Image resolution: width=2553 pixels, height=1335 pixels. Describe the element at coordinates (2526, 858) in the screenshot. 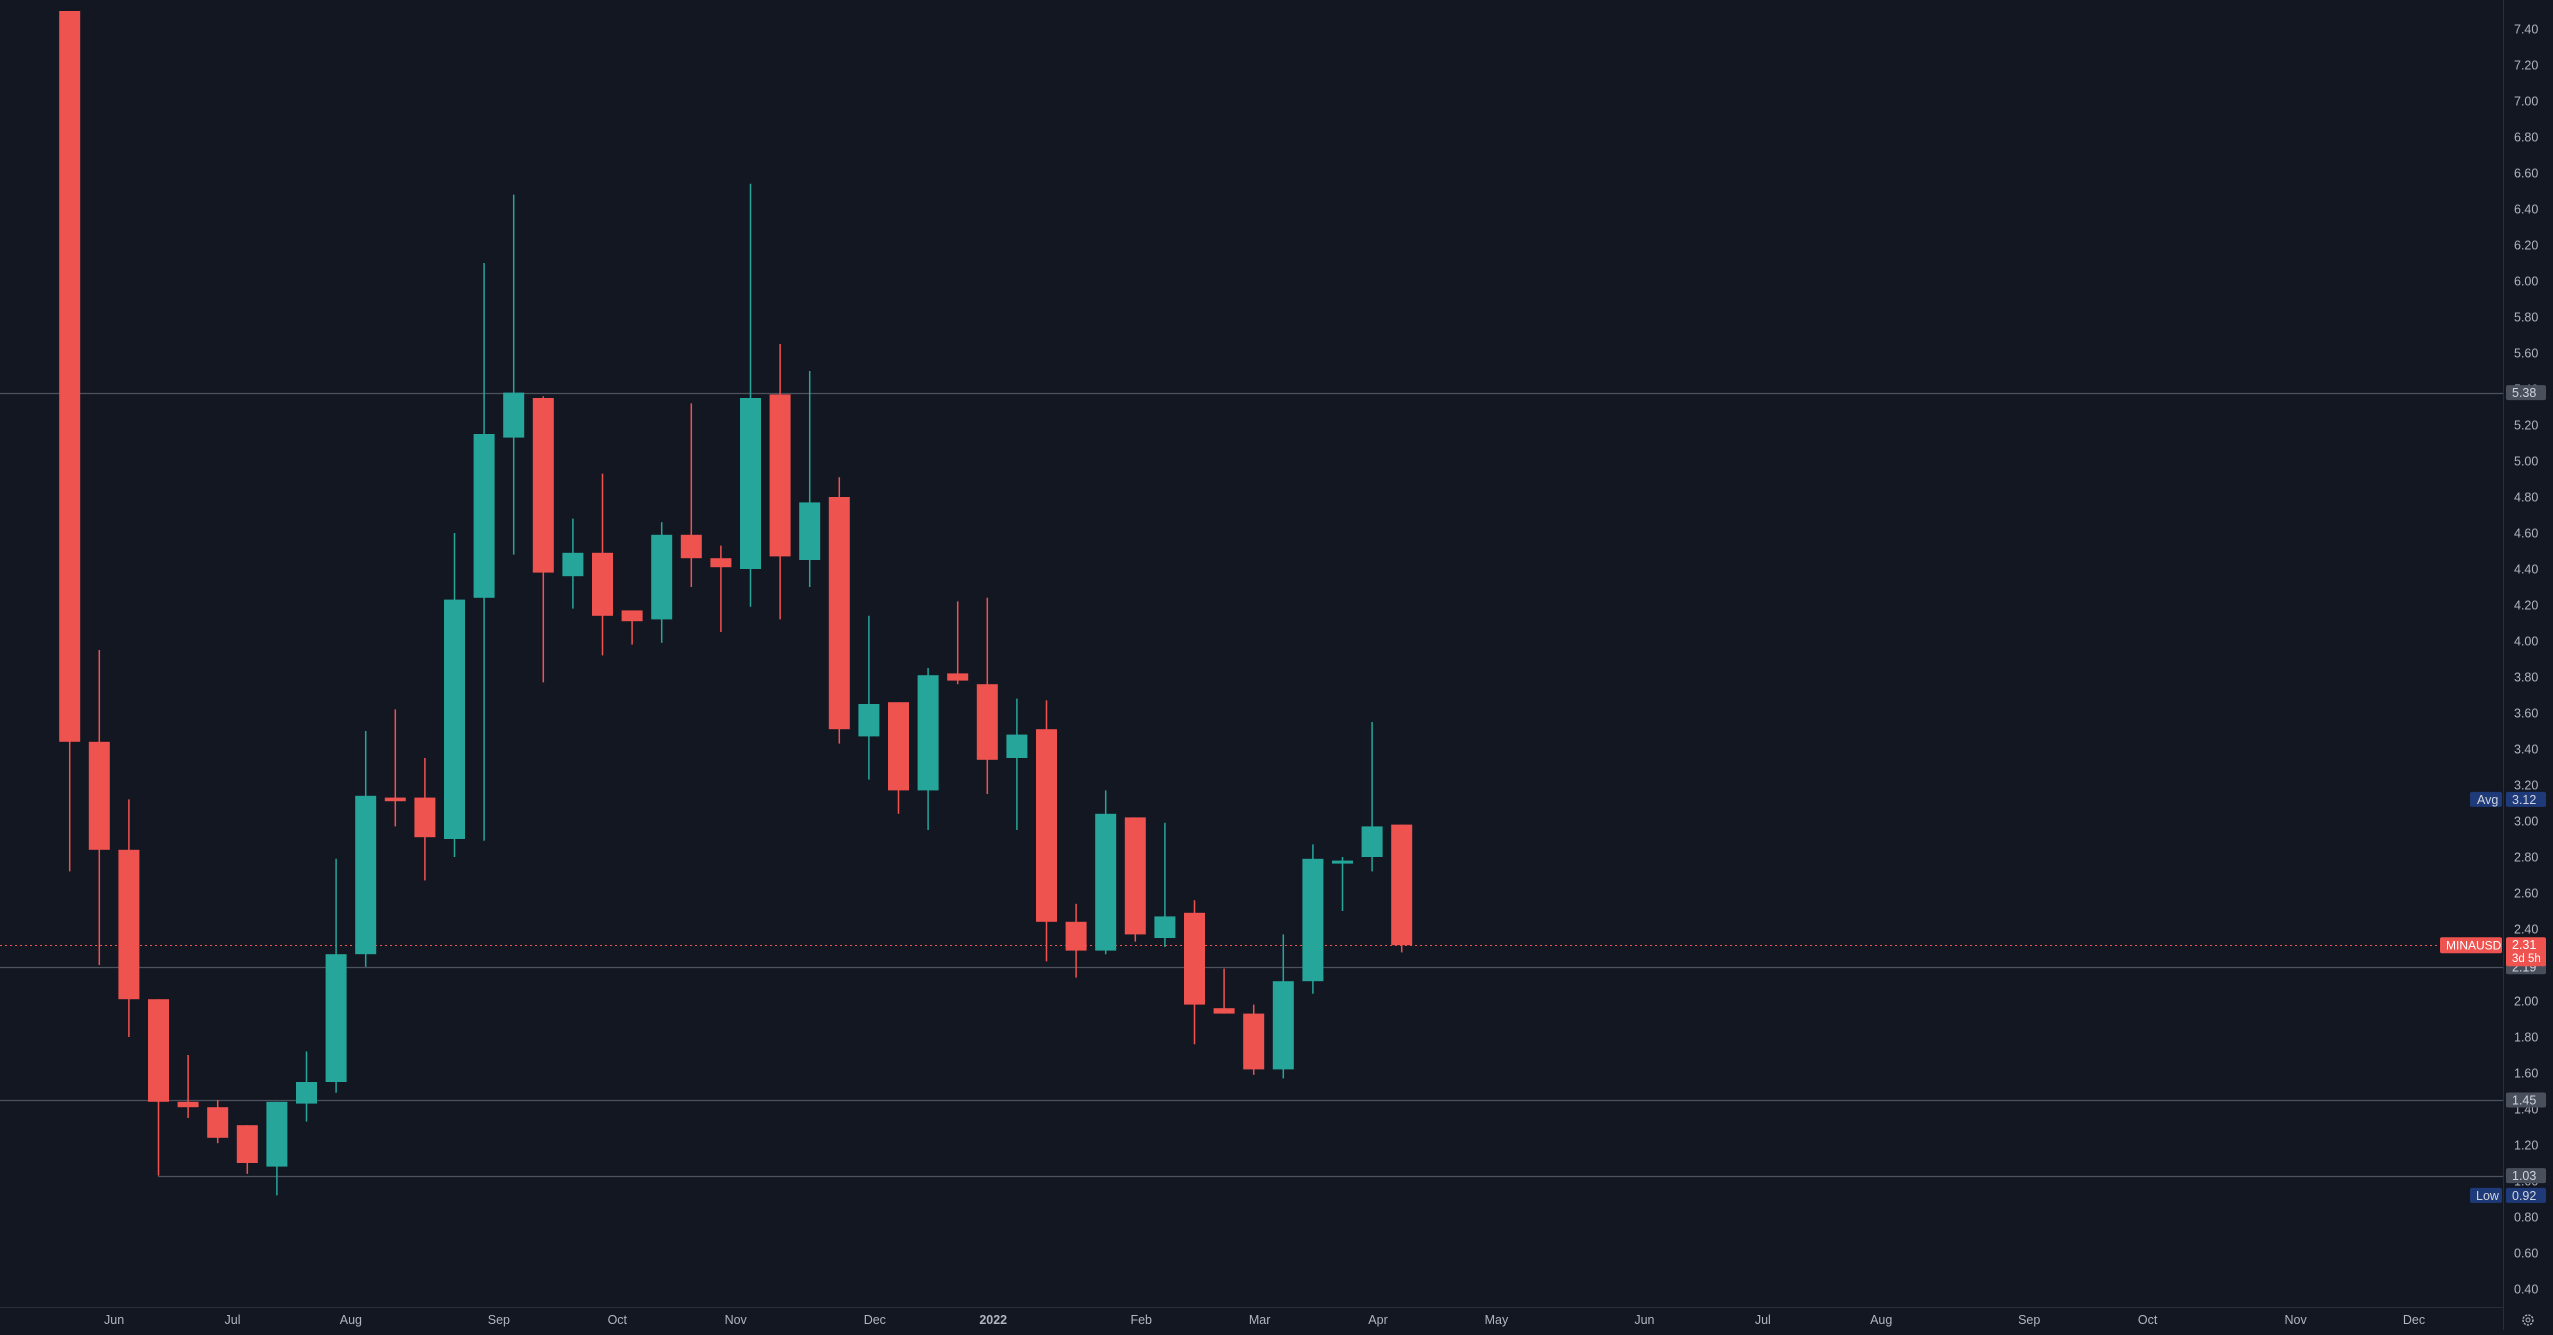

I see `price-tick-label: 2.80` at that location.